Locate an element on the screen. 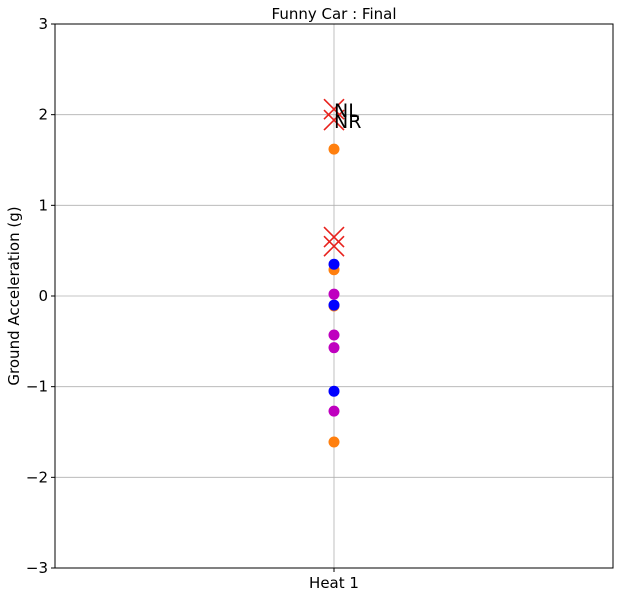 The width and height of the screenshot is (620, 597). y-ticks: −3 −2 −1 0 1 2 3 is located at coordinates (40, 296).